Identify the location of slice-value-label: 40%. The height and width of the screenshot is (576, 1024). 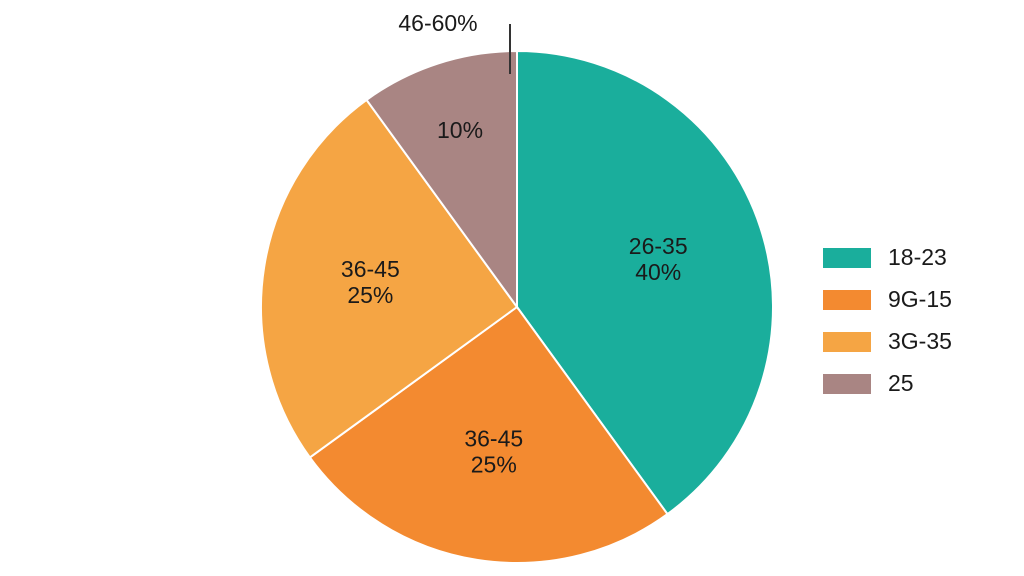
(658, 272).